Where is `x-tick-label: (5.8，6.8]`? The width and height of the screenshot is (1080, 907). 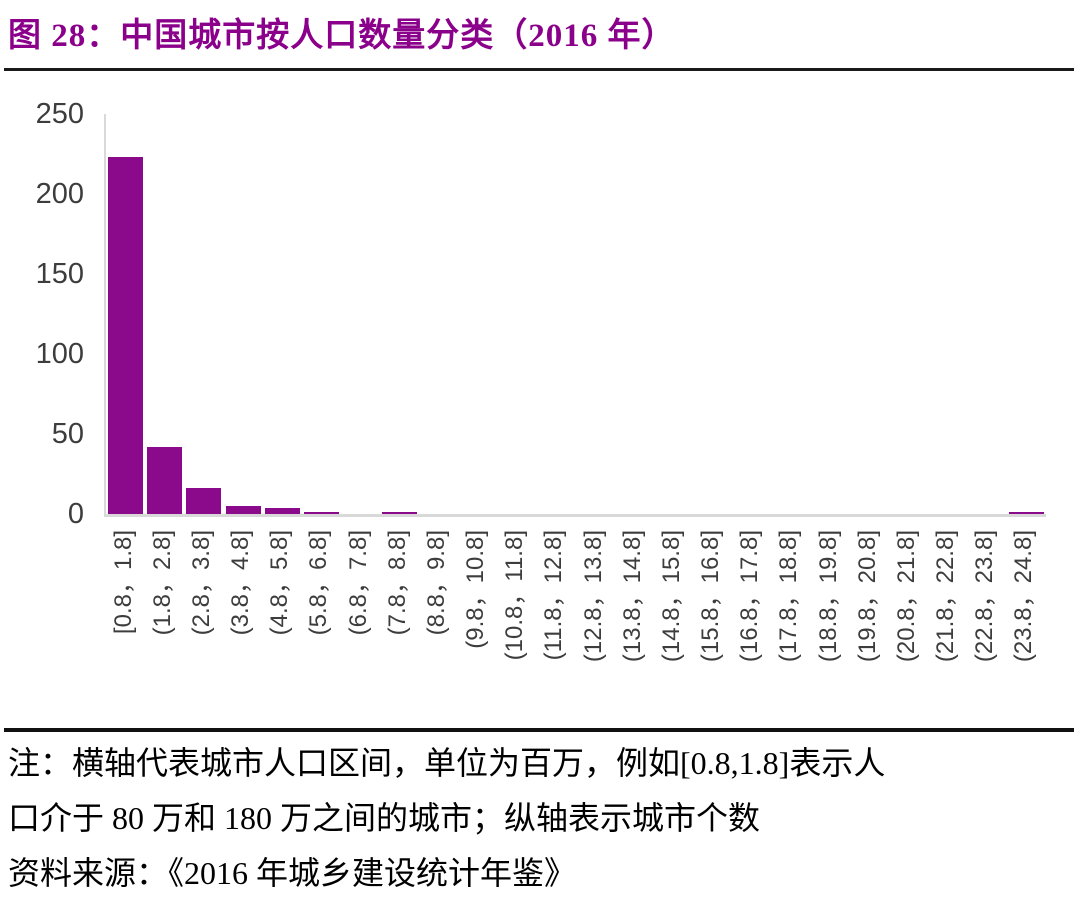 x-tick-label: (5.8，6.8] is located at coordinates (319, 583).